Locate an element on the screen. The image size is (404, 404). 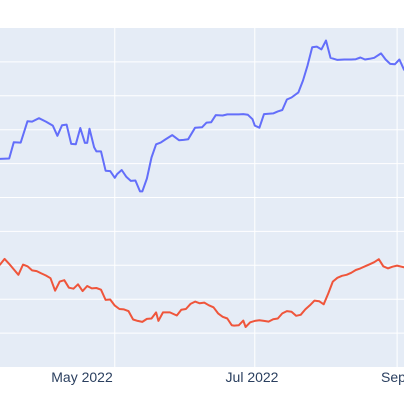
x-tick-label: Sep 2022 is located at coordinates (392, 377).